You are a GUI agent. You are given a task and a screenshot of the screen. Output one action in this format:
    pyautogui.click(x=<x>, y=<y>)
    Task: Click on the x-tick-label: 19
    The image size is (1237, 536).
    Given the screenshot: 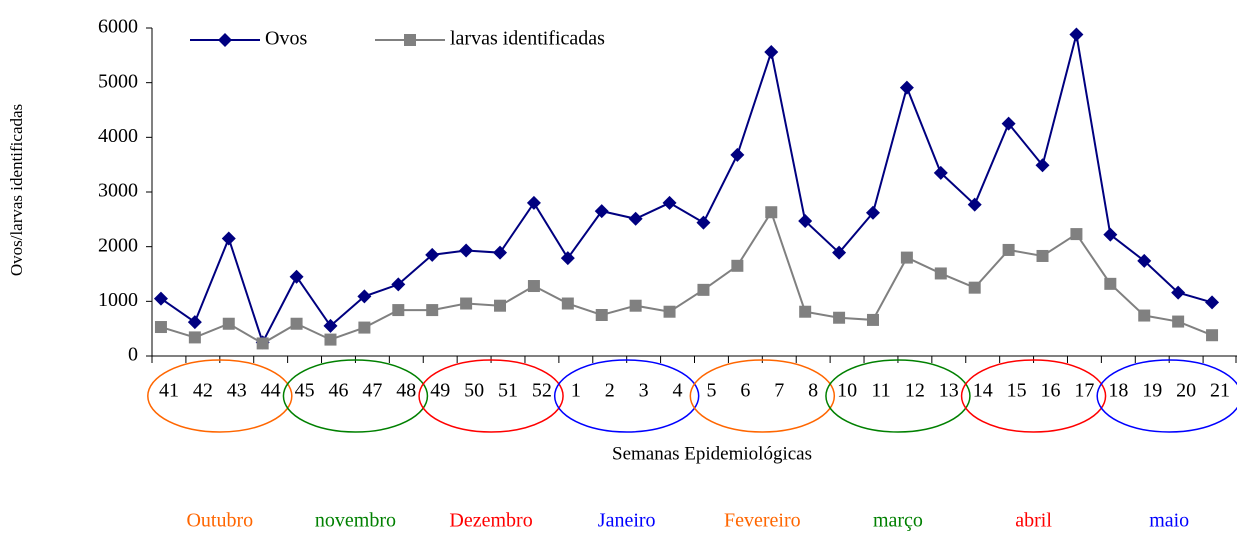 What is the action you would take?
    pyautogui.click(x=1152, y=391)
    